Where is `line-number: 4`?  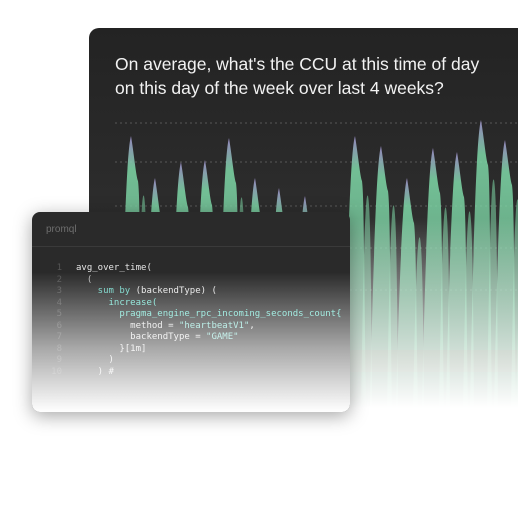
line-number: 4 is located at coordinates (59, 302).